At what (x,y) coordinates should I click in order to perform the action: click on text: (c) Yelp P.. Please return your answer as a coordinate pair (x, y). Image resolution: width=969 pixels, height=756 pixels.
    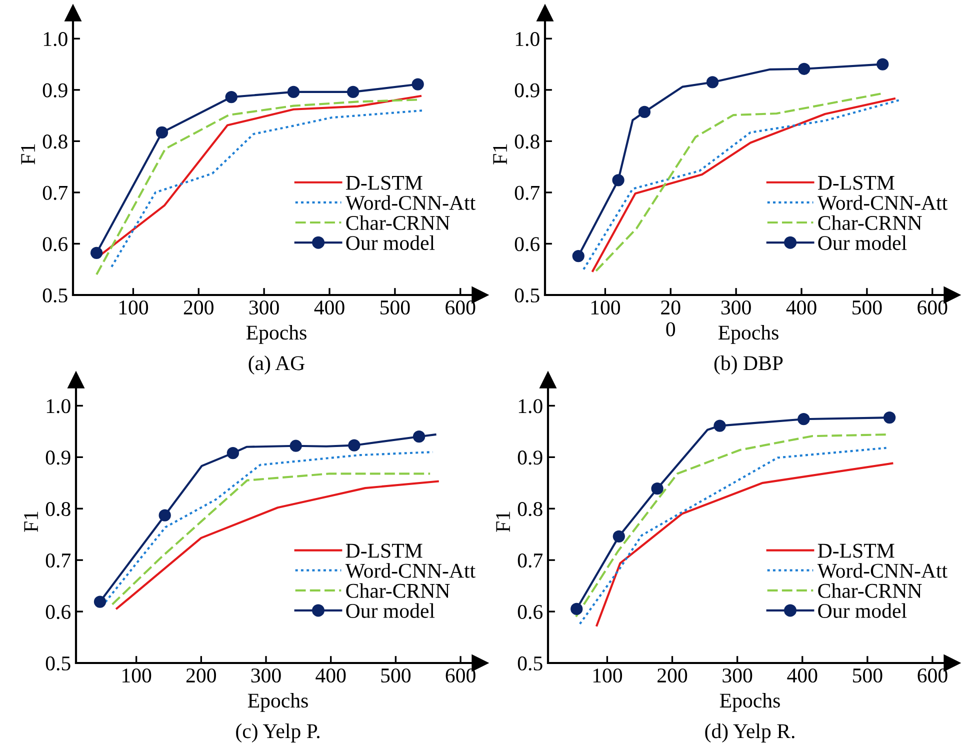
    Looking at the image, I should click on (278, 733).